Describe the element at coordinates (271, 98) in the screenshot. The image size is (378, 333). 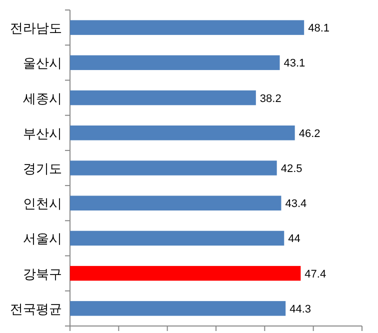
I see `data-label: 38.2` at that location.